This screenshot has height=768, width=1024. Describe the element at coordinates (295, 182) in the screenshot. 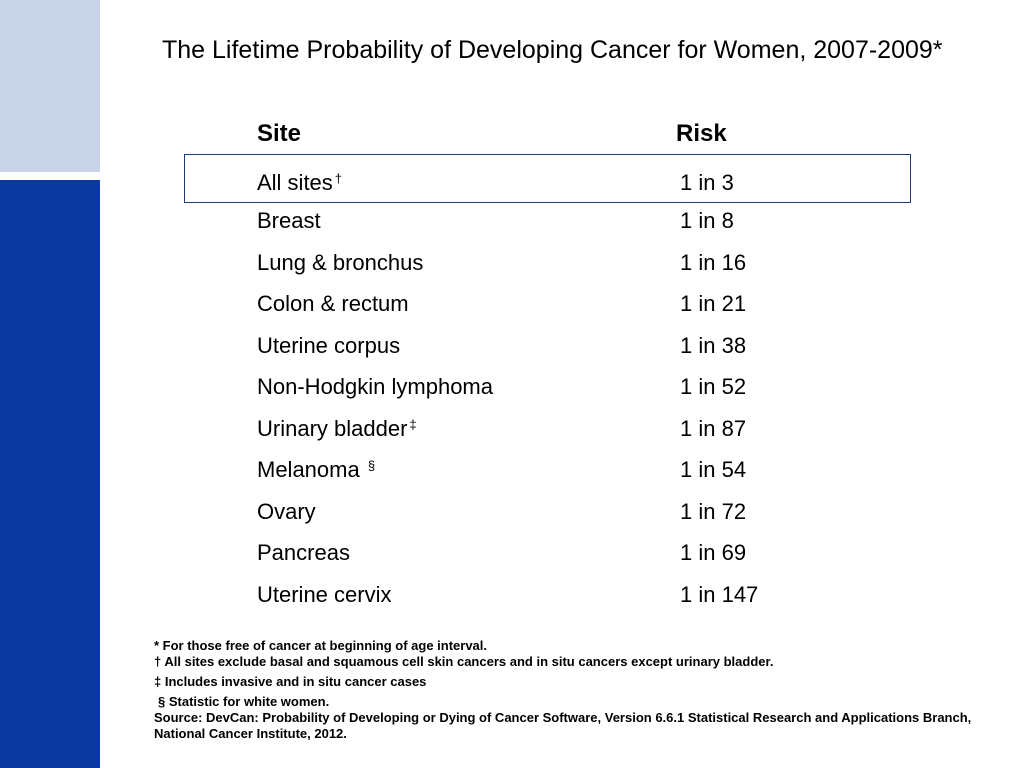

I see `site-name: All sites` at that location.